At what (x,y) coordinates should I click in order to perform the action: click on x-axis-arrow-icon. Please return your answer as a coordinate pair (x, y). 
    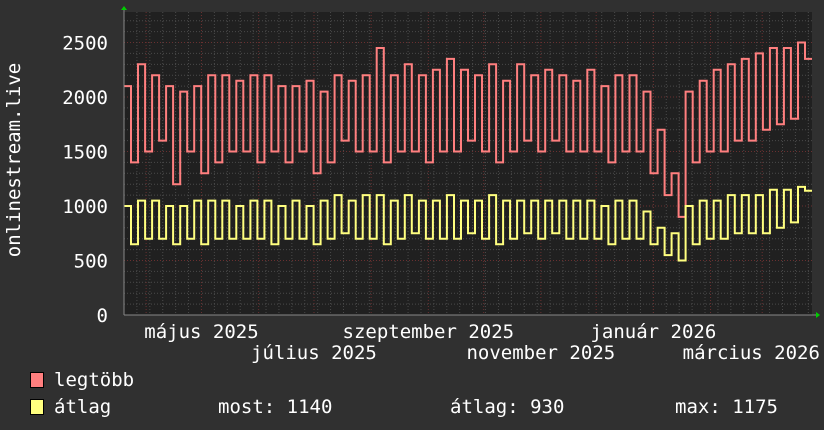
    Looking at the image, I should click on (818, 315).